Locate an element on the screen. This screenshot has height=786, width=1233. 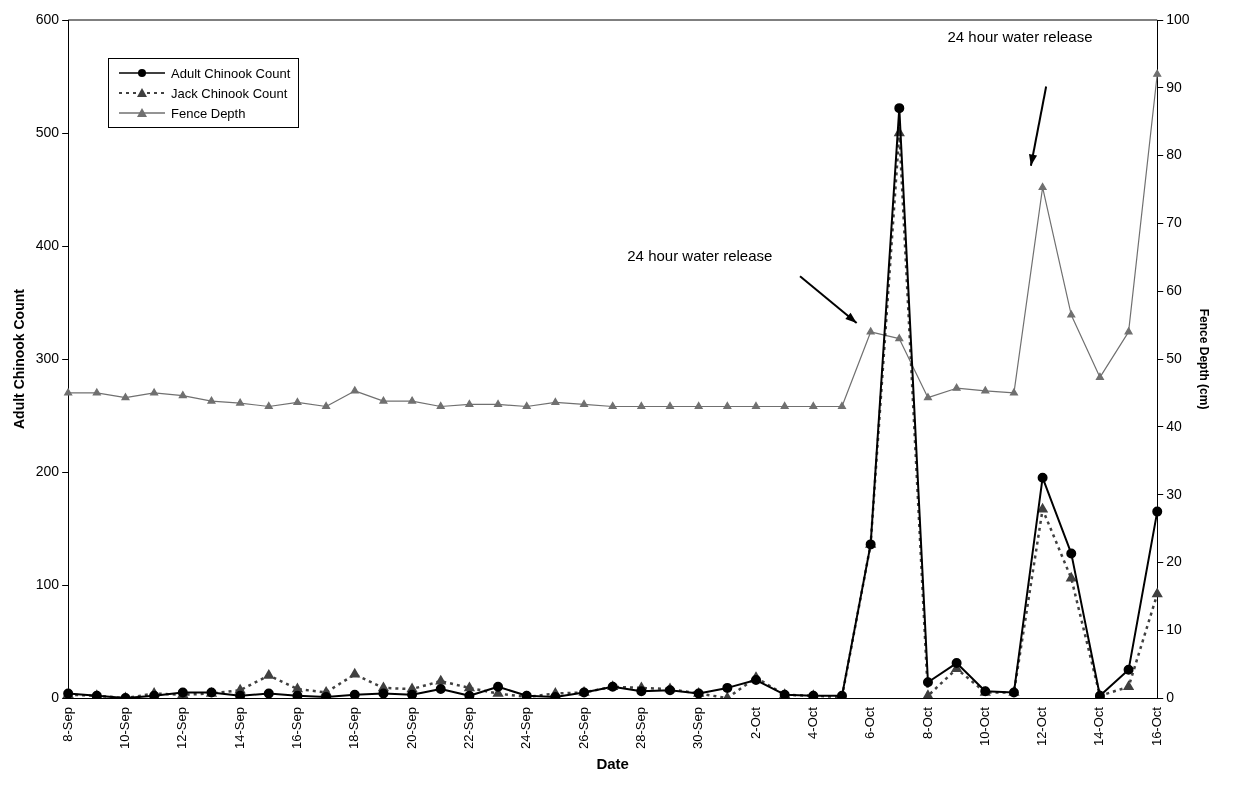
y-tick-label: 600 is located at coordinates (47, 18).